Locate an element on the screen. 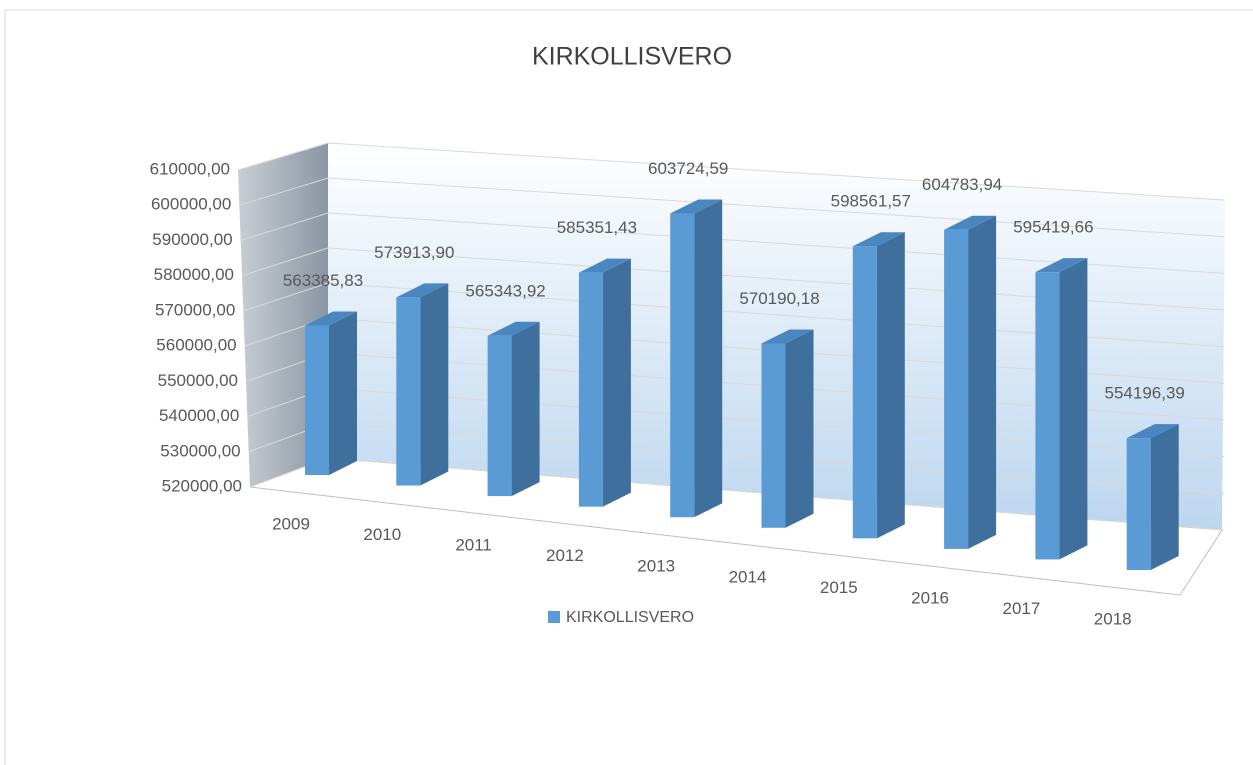 This screenshot has width=1253, height=765. data-label: 585351,43 is located at coordinates (597, 227).